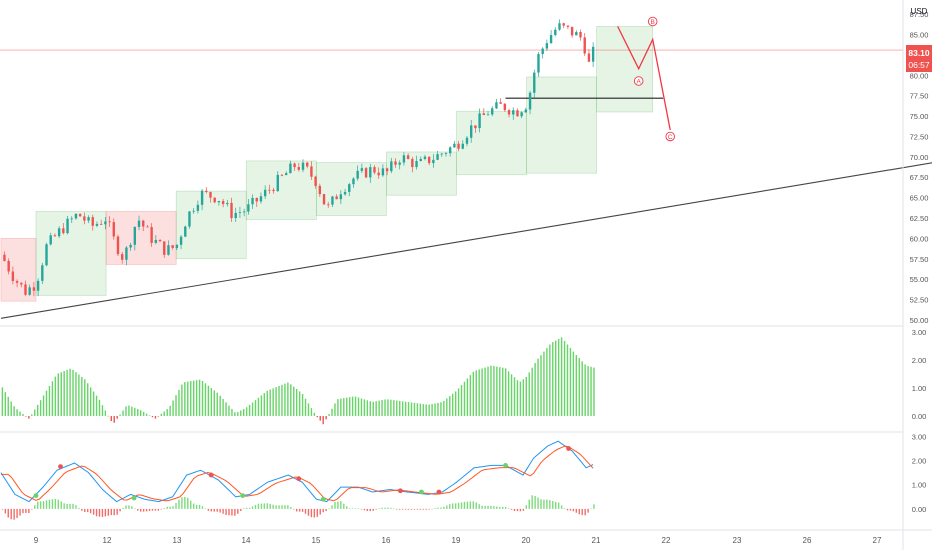 The height and width of the screenshot is (550, 932). What do you see at coordinates (421, 173) in the screenshot?
I see `session-box` at bounding box center [421, 173].